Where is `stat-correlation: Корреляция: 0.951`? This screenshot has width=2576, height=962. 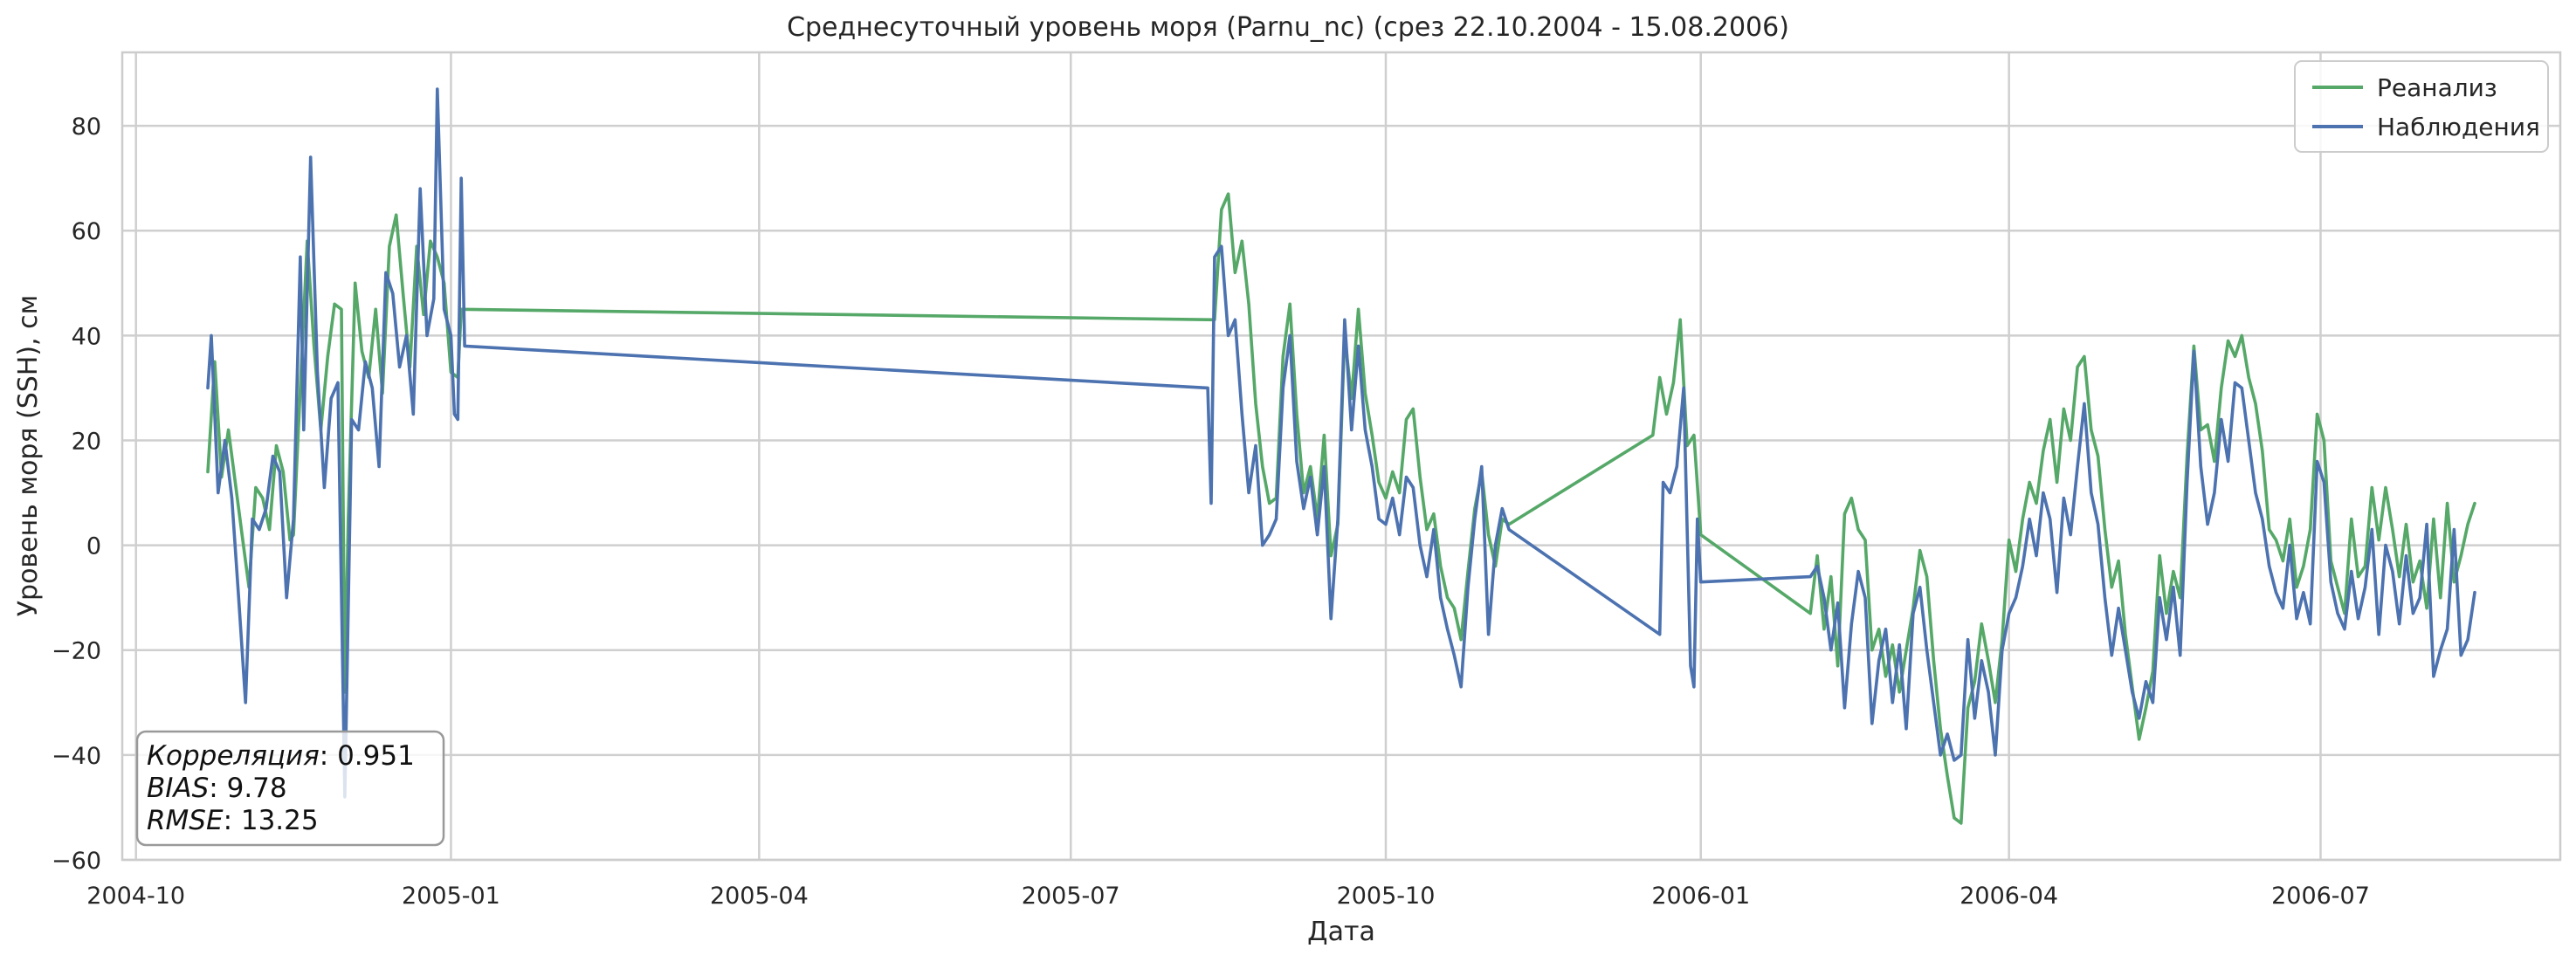 stat-correlation: Корреляция: 0.951 is located at coordinates (281, 756).